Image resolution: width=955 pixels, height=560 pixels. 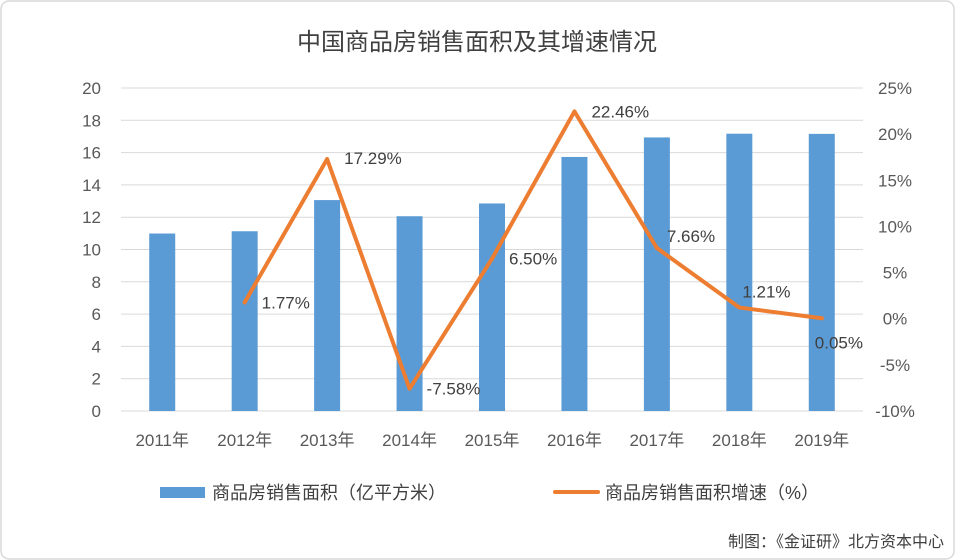 I want to click on data-label-5: 22.46%, so click(x=620, y=111).